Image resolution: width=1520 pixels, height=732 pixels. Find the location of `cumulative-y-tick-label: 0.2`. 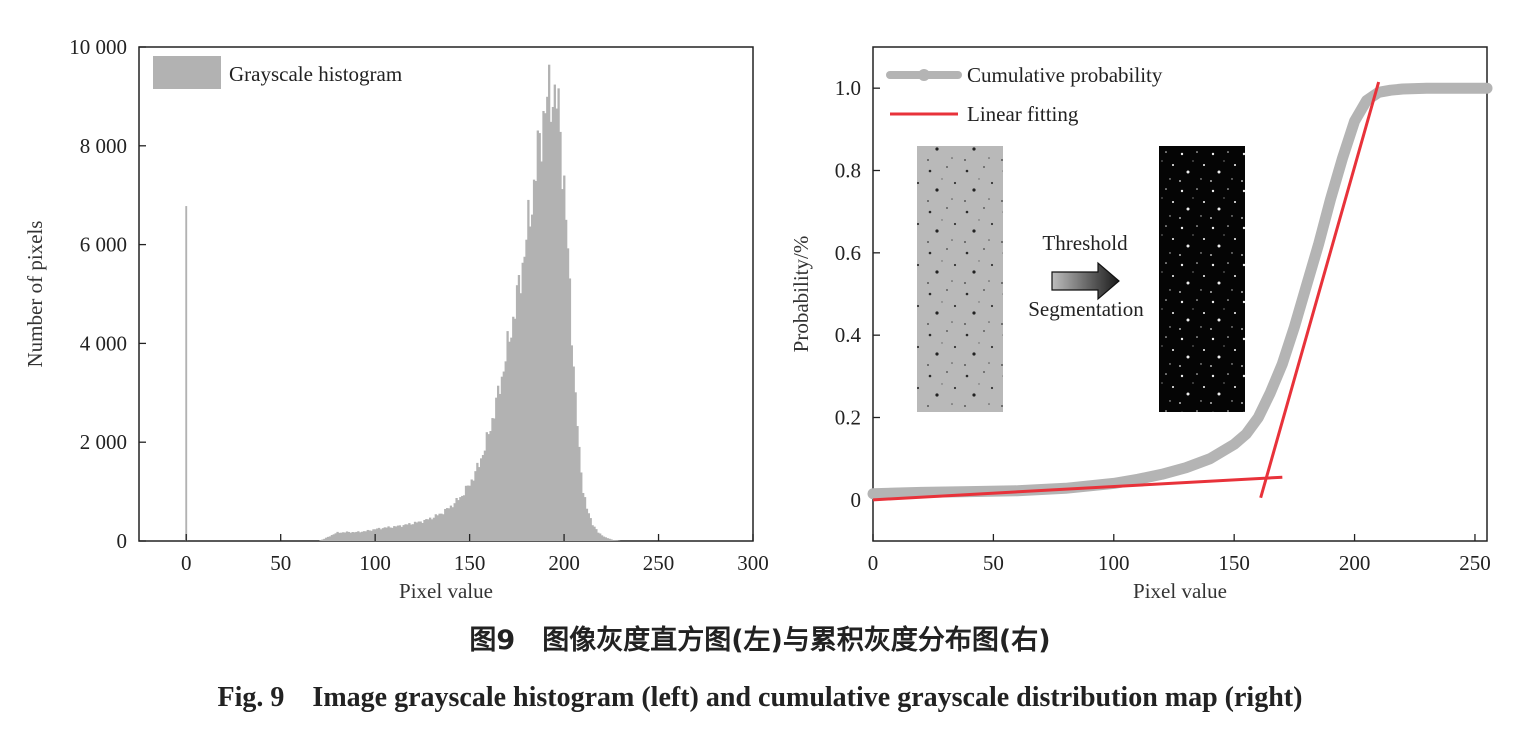

cumulative-y-tick-label: 0.2 is located at coordinates (848, 418).